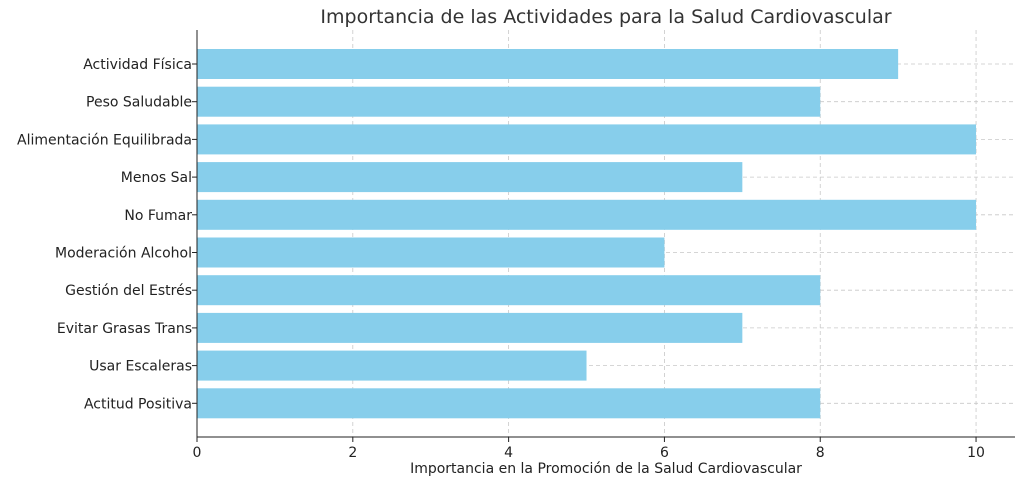 This screenshot has height=485, width=1024. Describe the element at coordinates (820, 453) in the screenshot. I see `x-tick-label: 8` at that location.